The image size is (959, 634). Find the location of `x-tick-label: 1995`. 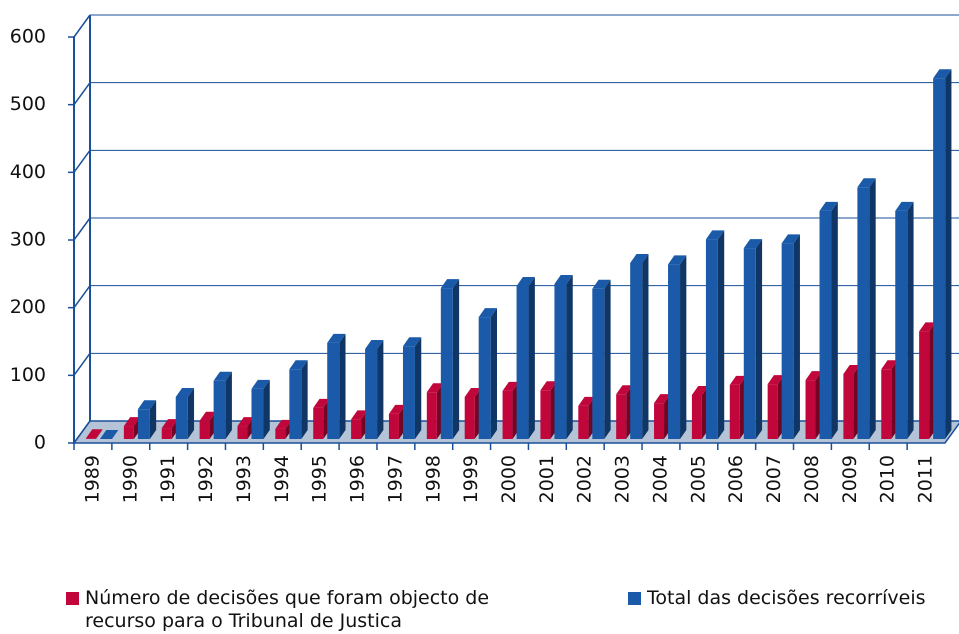

x-tick-label: 1995 is located at coordinates (320, 479).